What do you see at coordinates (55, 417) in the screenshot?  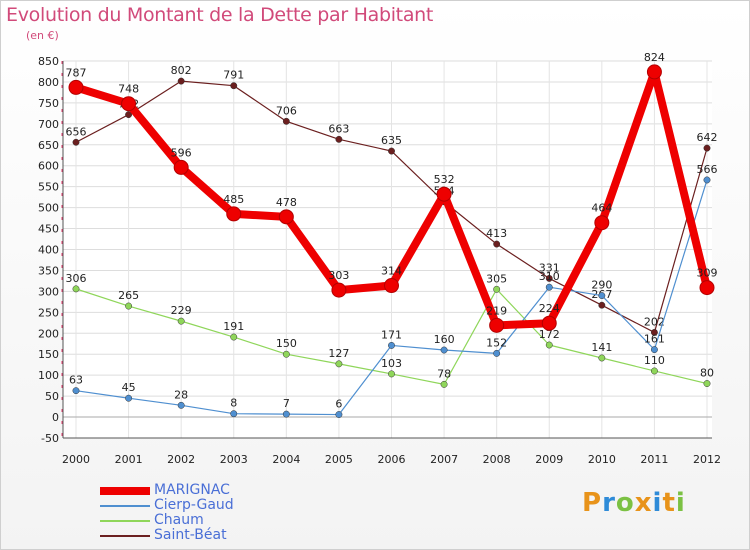 I see `y-tick-label: 0` at bounding box center [55, 417].